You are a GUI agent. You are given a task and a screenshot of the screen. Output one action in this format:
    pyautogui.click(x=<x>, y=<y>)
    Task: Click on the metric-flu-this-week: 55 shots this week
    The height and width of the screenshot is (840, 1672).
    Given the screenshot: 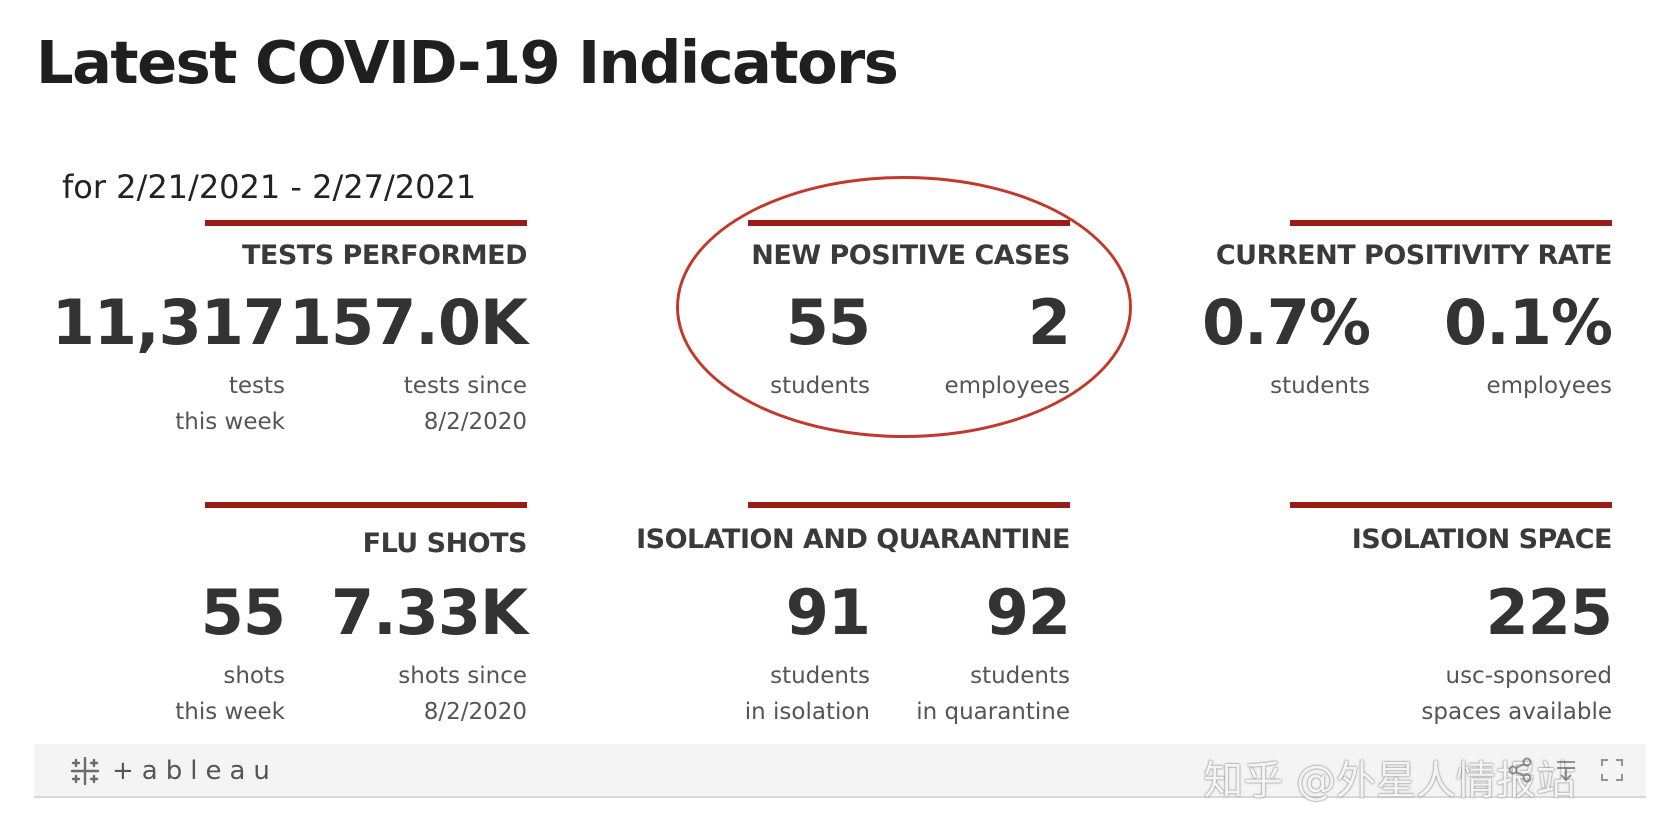 What is the action you would take?
    pyautogui.click(x=230, y=653)
    